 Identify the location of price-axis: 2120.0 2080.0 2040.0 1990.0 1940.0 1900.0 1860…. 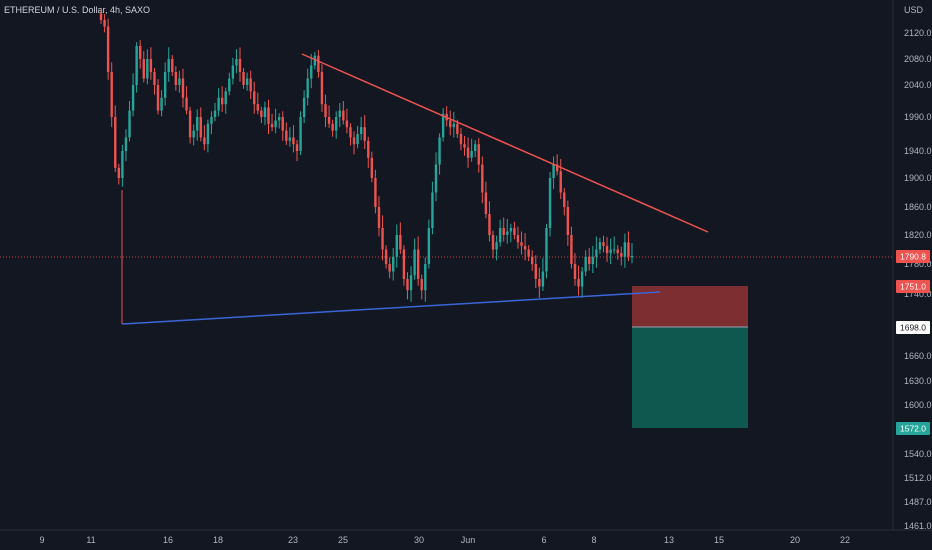
(918, 279).